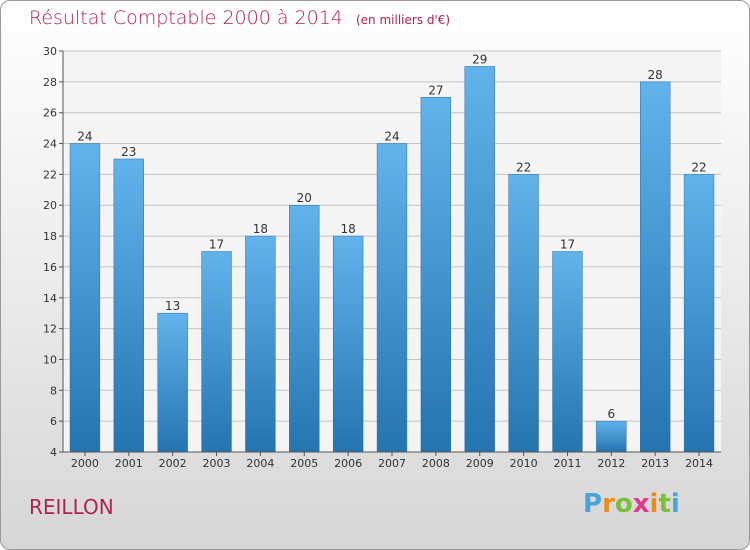 The height and width of the screenshot is (550, 750). Describe the element at coordinates (50, 359) in the screenshot. I see `y-tick-label: 10` at that location.